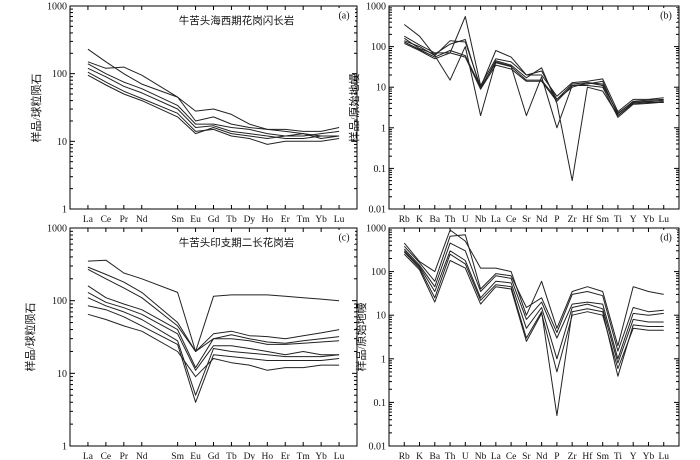 The width and height of the screenshot is (700, 460). I want to click on y-tick-label: 0.01, so click(378, 447).